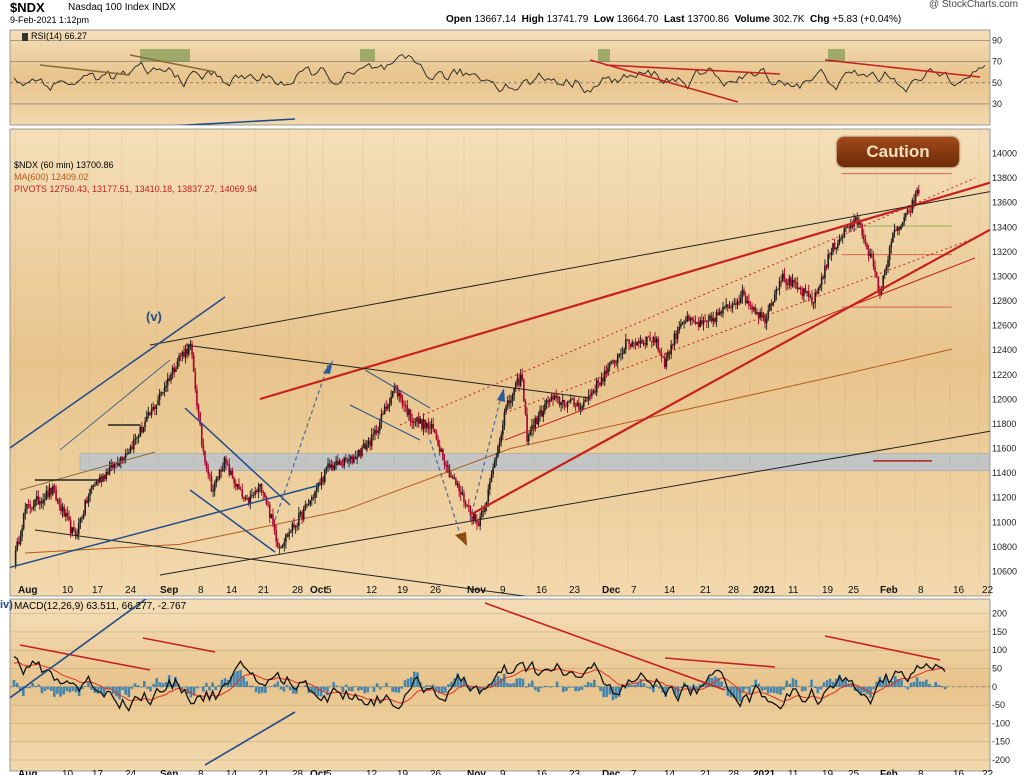 This screenshot has width=1026, height=775. I want to click on price-ytick-label: 12600, so click(1004, 326).